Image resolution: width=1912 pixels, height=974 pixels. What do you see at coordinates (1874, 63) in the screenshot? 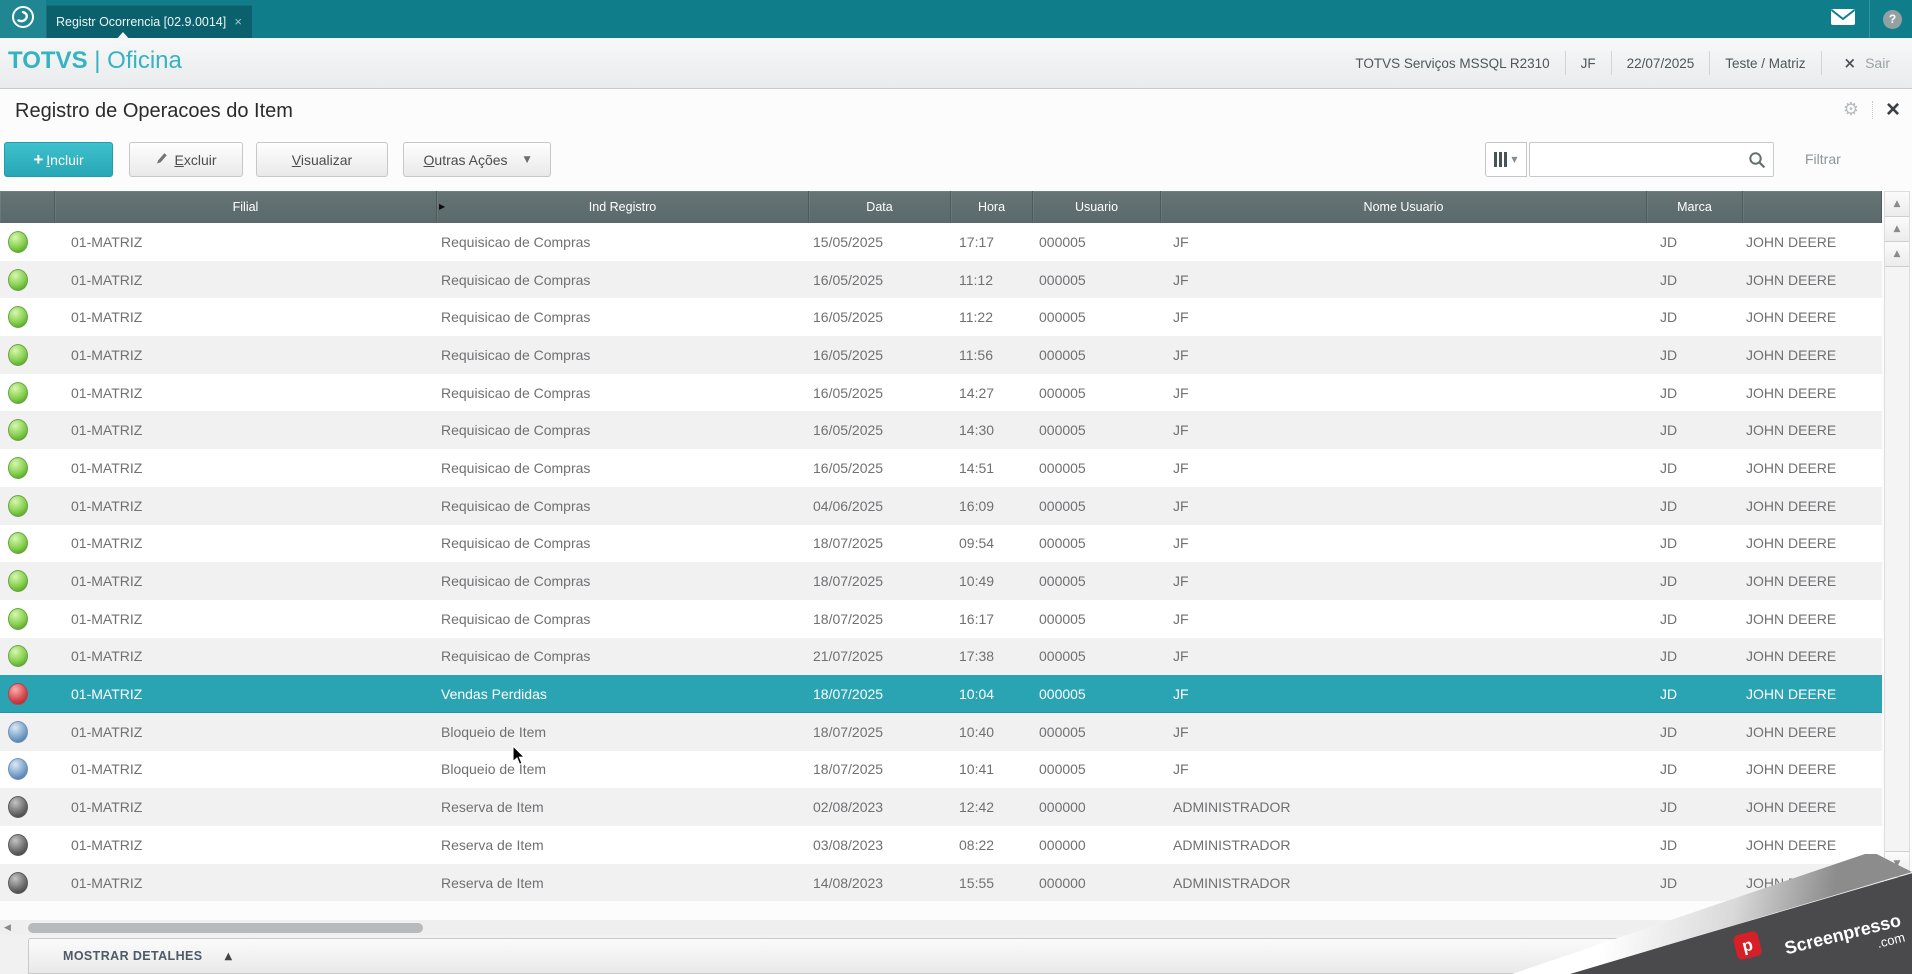
I see `logout-button: × Sair` at bounding box center [1874, 63].